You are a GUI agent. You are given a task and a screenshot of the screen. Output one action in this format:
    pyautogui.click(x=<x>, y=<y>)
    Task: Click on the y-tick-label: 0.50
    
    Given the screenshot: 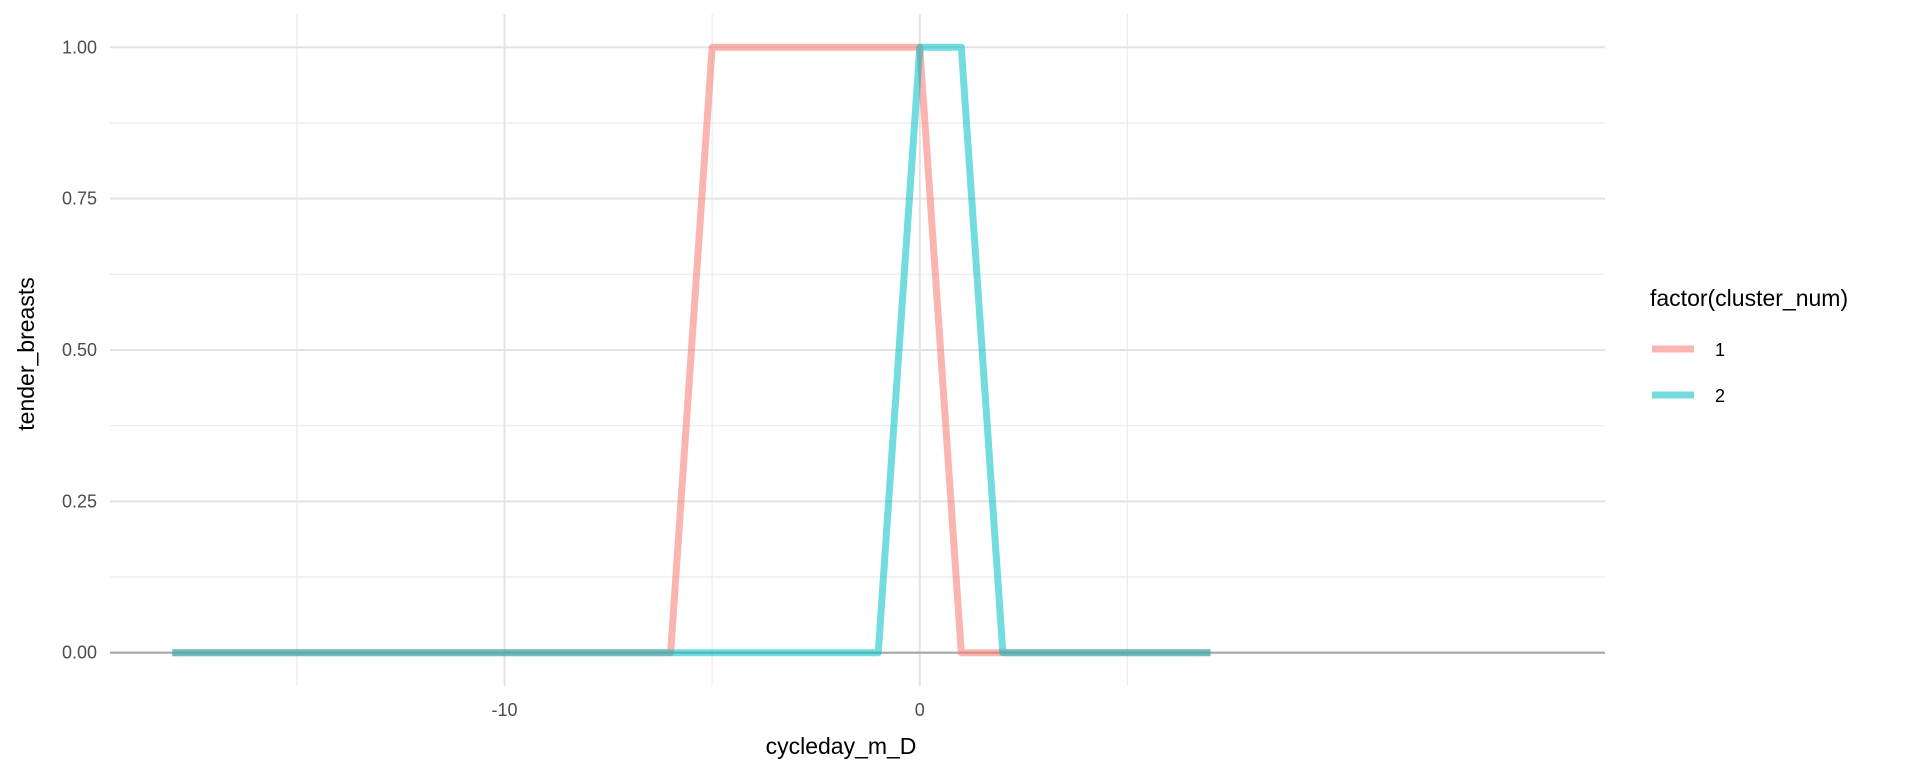 What is the action you would take?
    pyautogui.click(x=79, y=350)
    